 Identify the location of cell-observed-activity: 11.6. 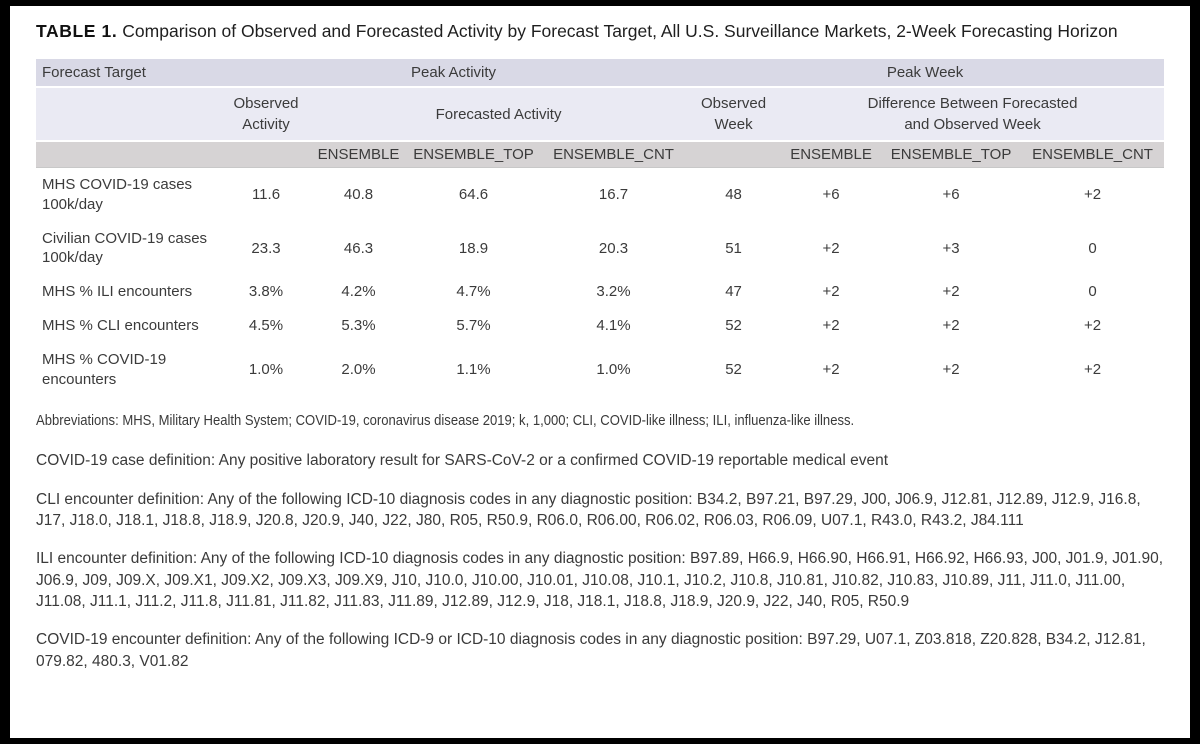
(266, 194).